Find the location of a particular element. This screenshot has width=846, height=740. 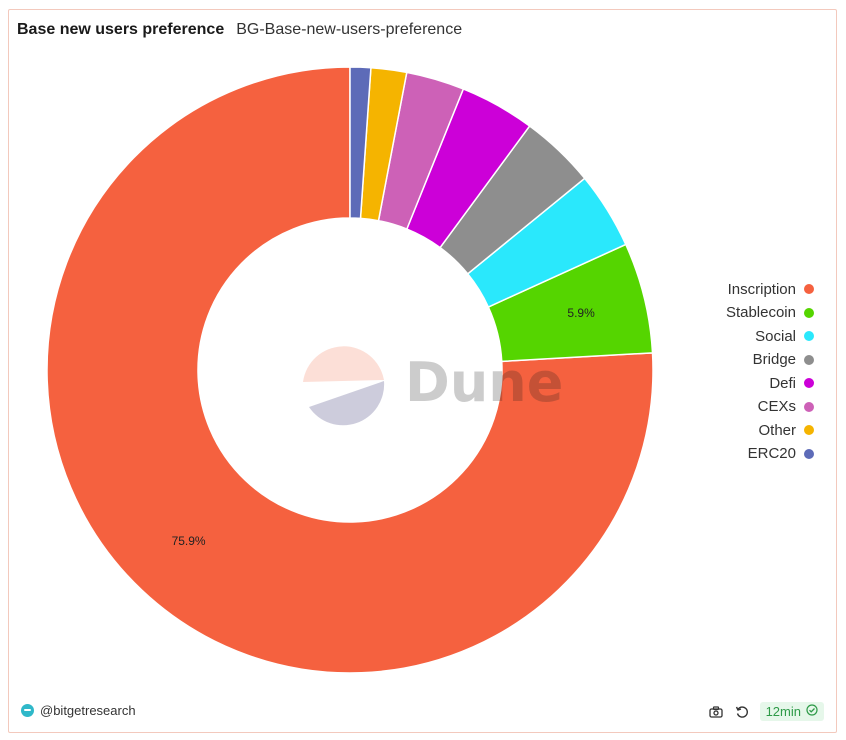

legend-item-inscription: Inscription is located at coordinates (771, 289).